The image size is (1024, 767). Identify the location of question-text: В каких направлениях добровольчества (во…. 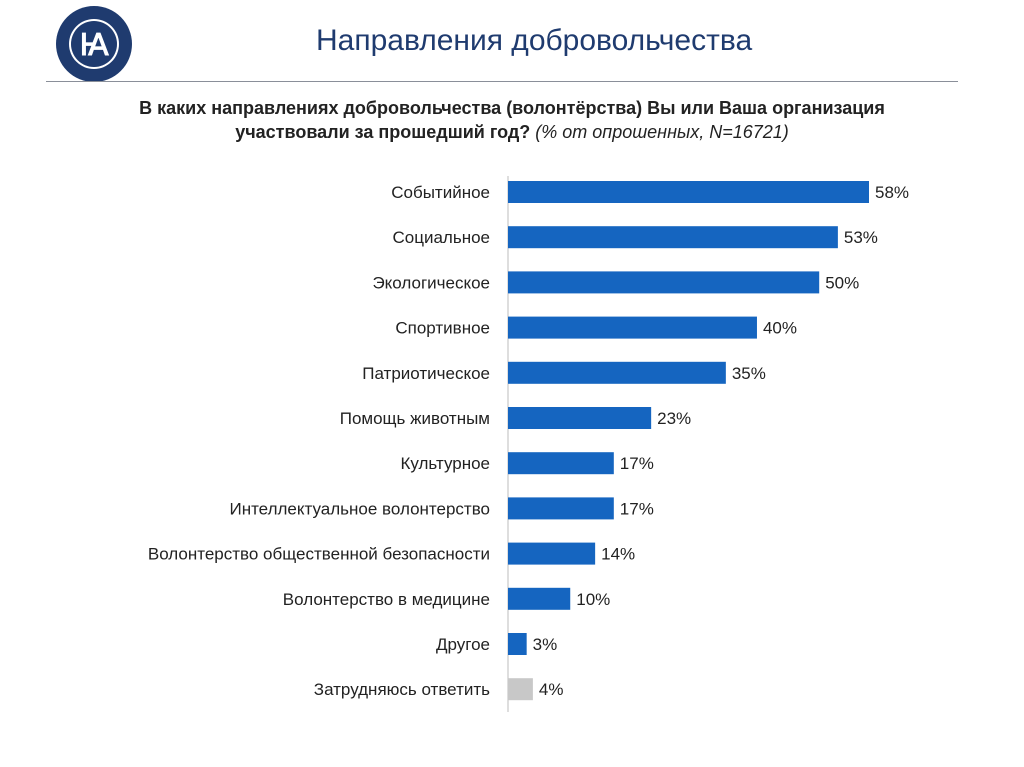
(512, 120).